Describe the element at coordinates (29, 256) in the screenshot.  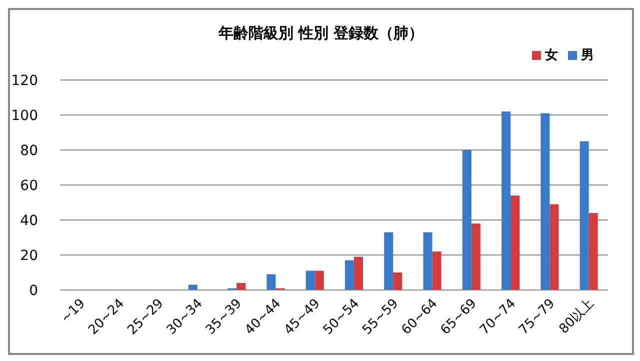
I see `y-tick-label: 20` at that location.